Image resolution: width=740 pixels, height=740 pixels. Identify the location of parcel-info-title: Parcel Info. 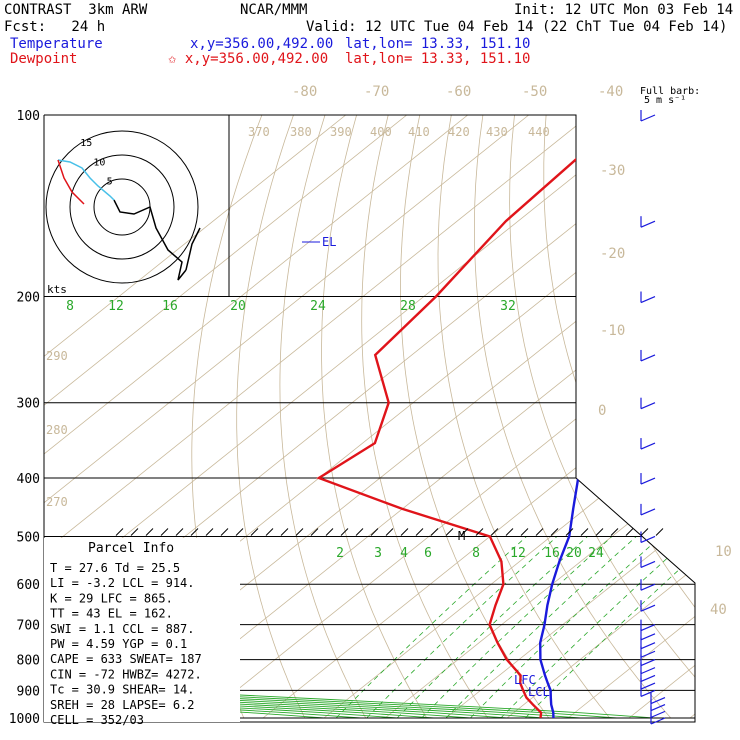
(131, 548).